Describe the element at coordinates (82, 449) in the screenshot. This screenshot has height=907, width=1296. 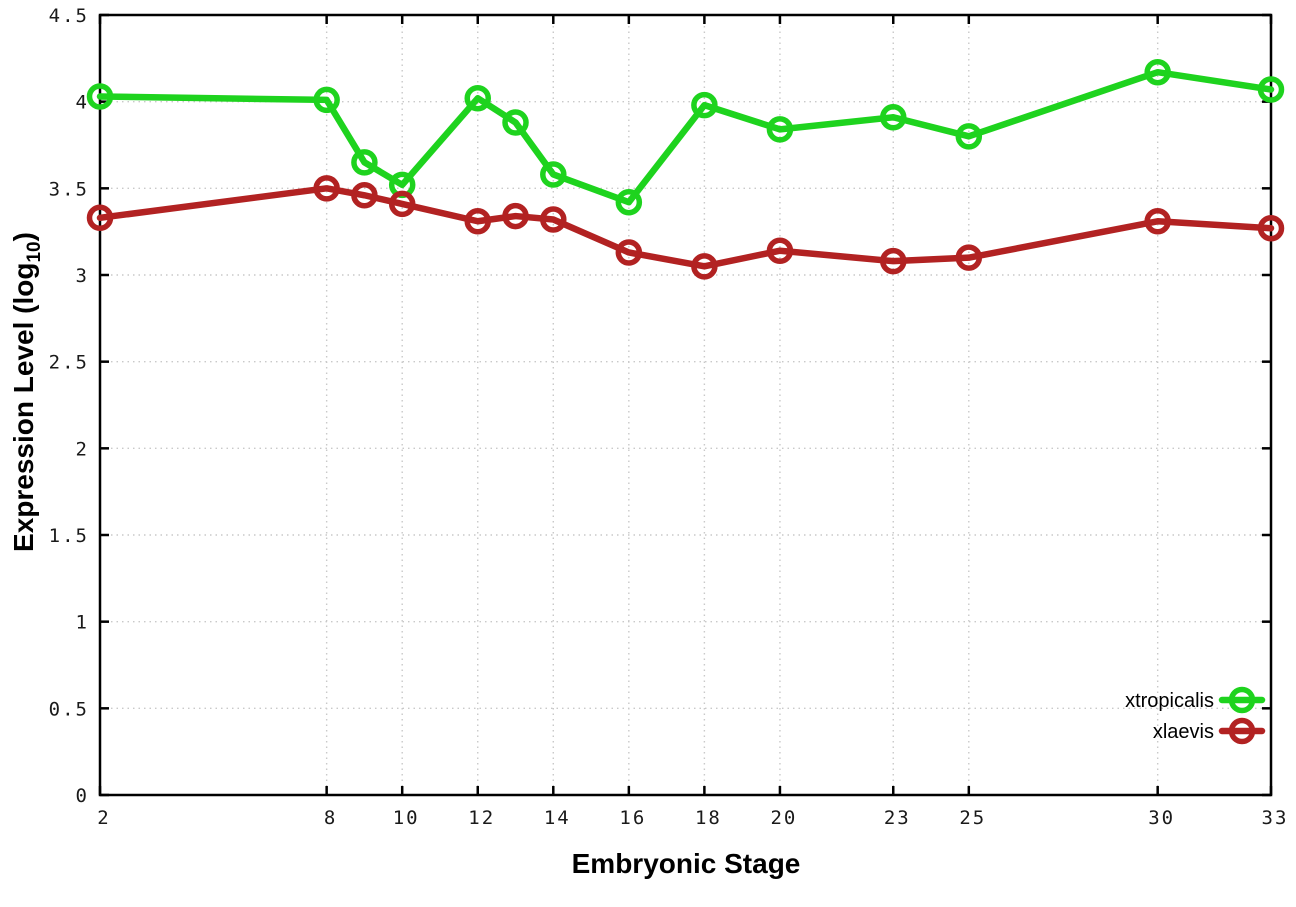
I see `y-tick-label: 2` at that location.